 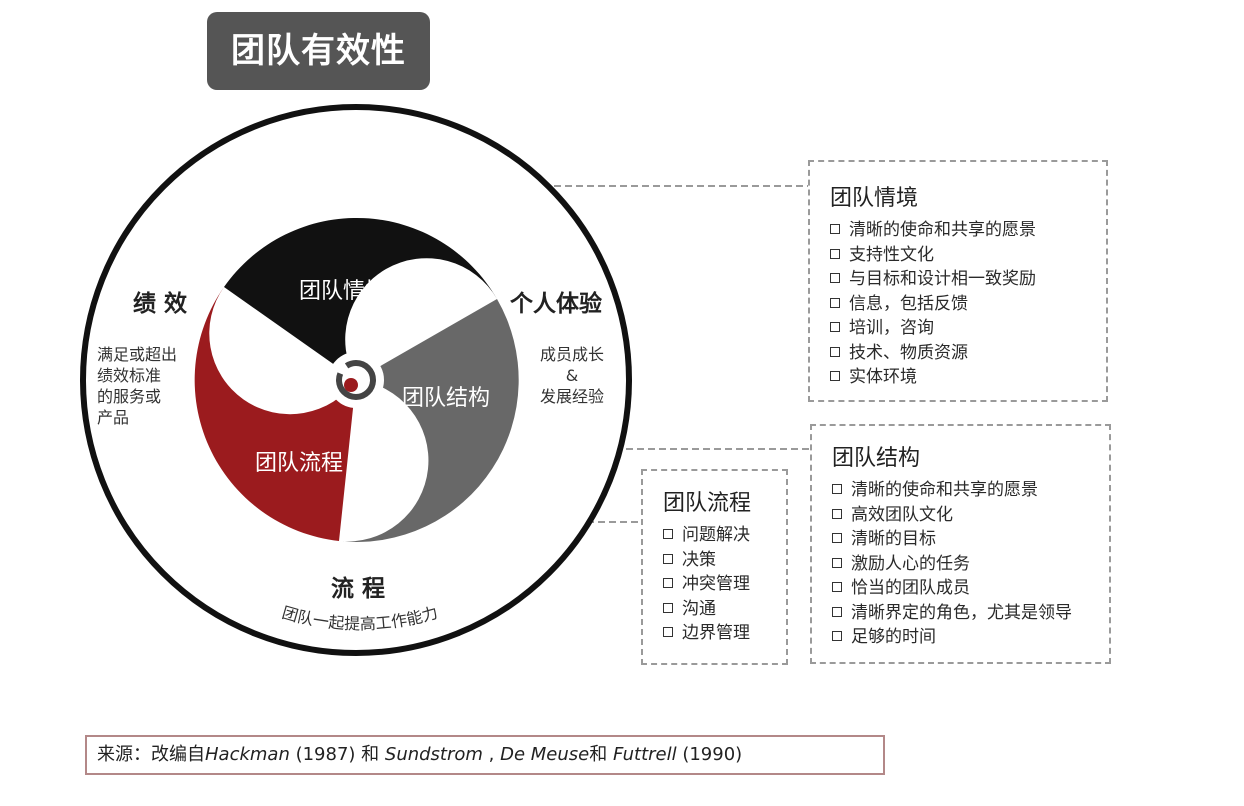 I want to click on performance-line-1: 满足或超出, so click(x=137, y=354).